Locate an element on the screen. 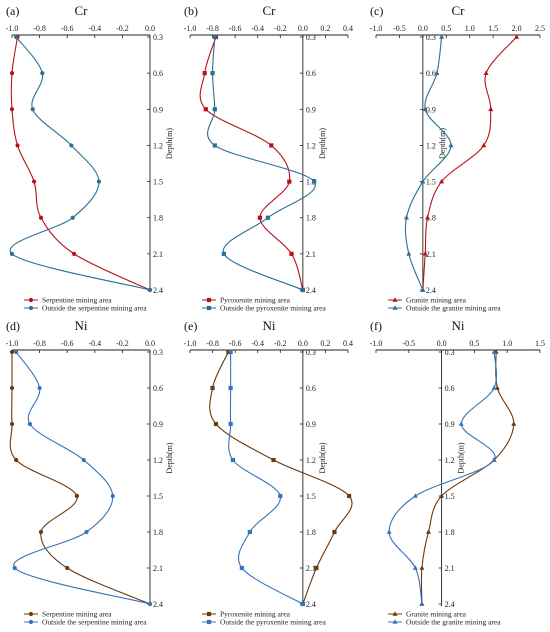  x-tick-label: 2.5 is located at coordinates (540, 28).